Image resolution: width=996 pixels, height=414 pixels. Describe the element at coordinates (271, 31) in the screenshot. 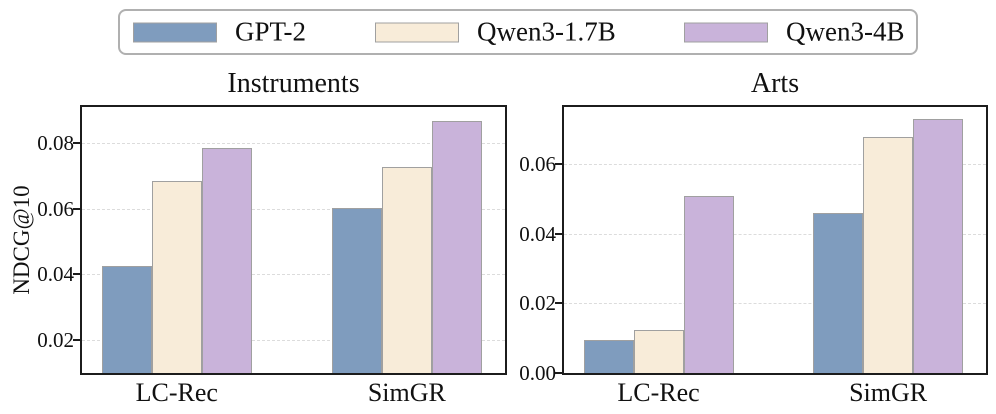

I see `legend-label: GPT-2` at that location.